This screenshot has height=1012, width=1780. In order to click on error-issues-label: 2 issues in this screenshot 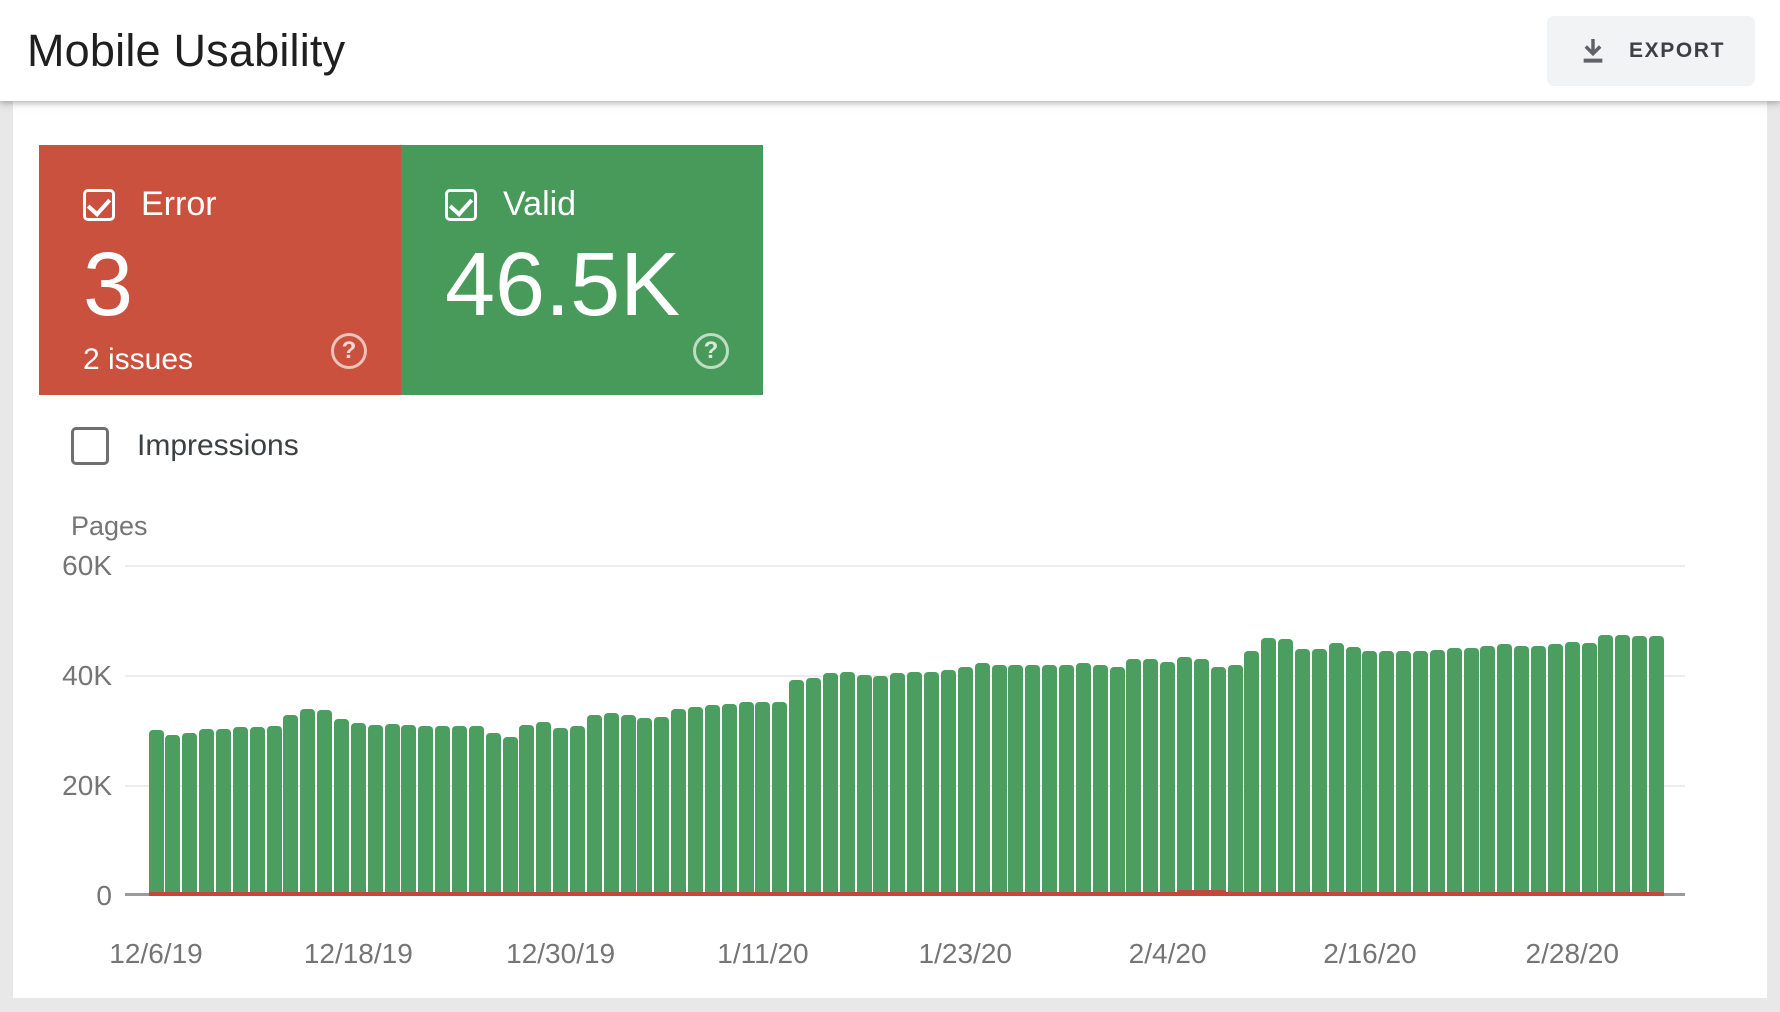, I will do `click(138, 359)`.